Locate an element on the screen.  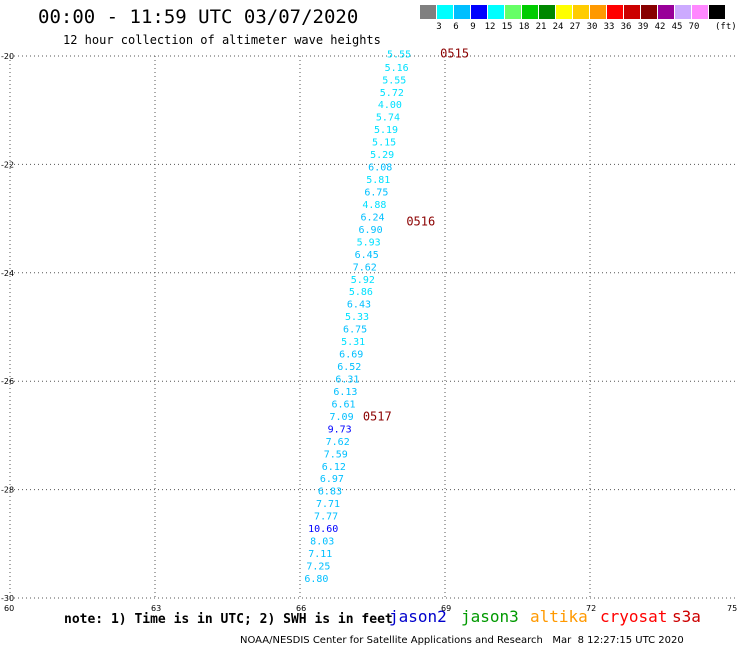
longitude-tick-label: 75 is located at coordinates (732, 608).